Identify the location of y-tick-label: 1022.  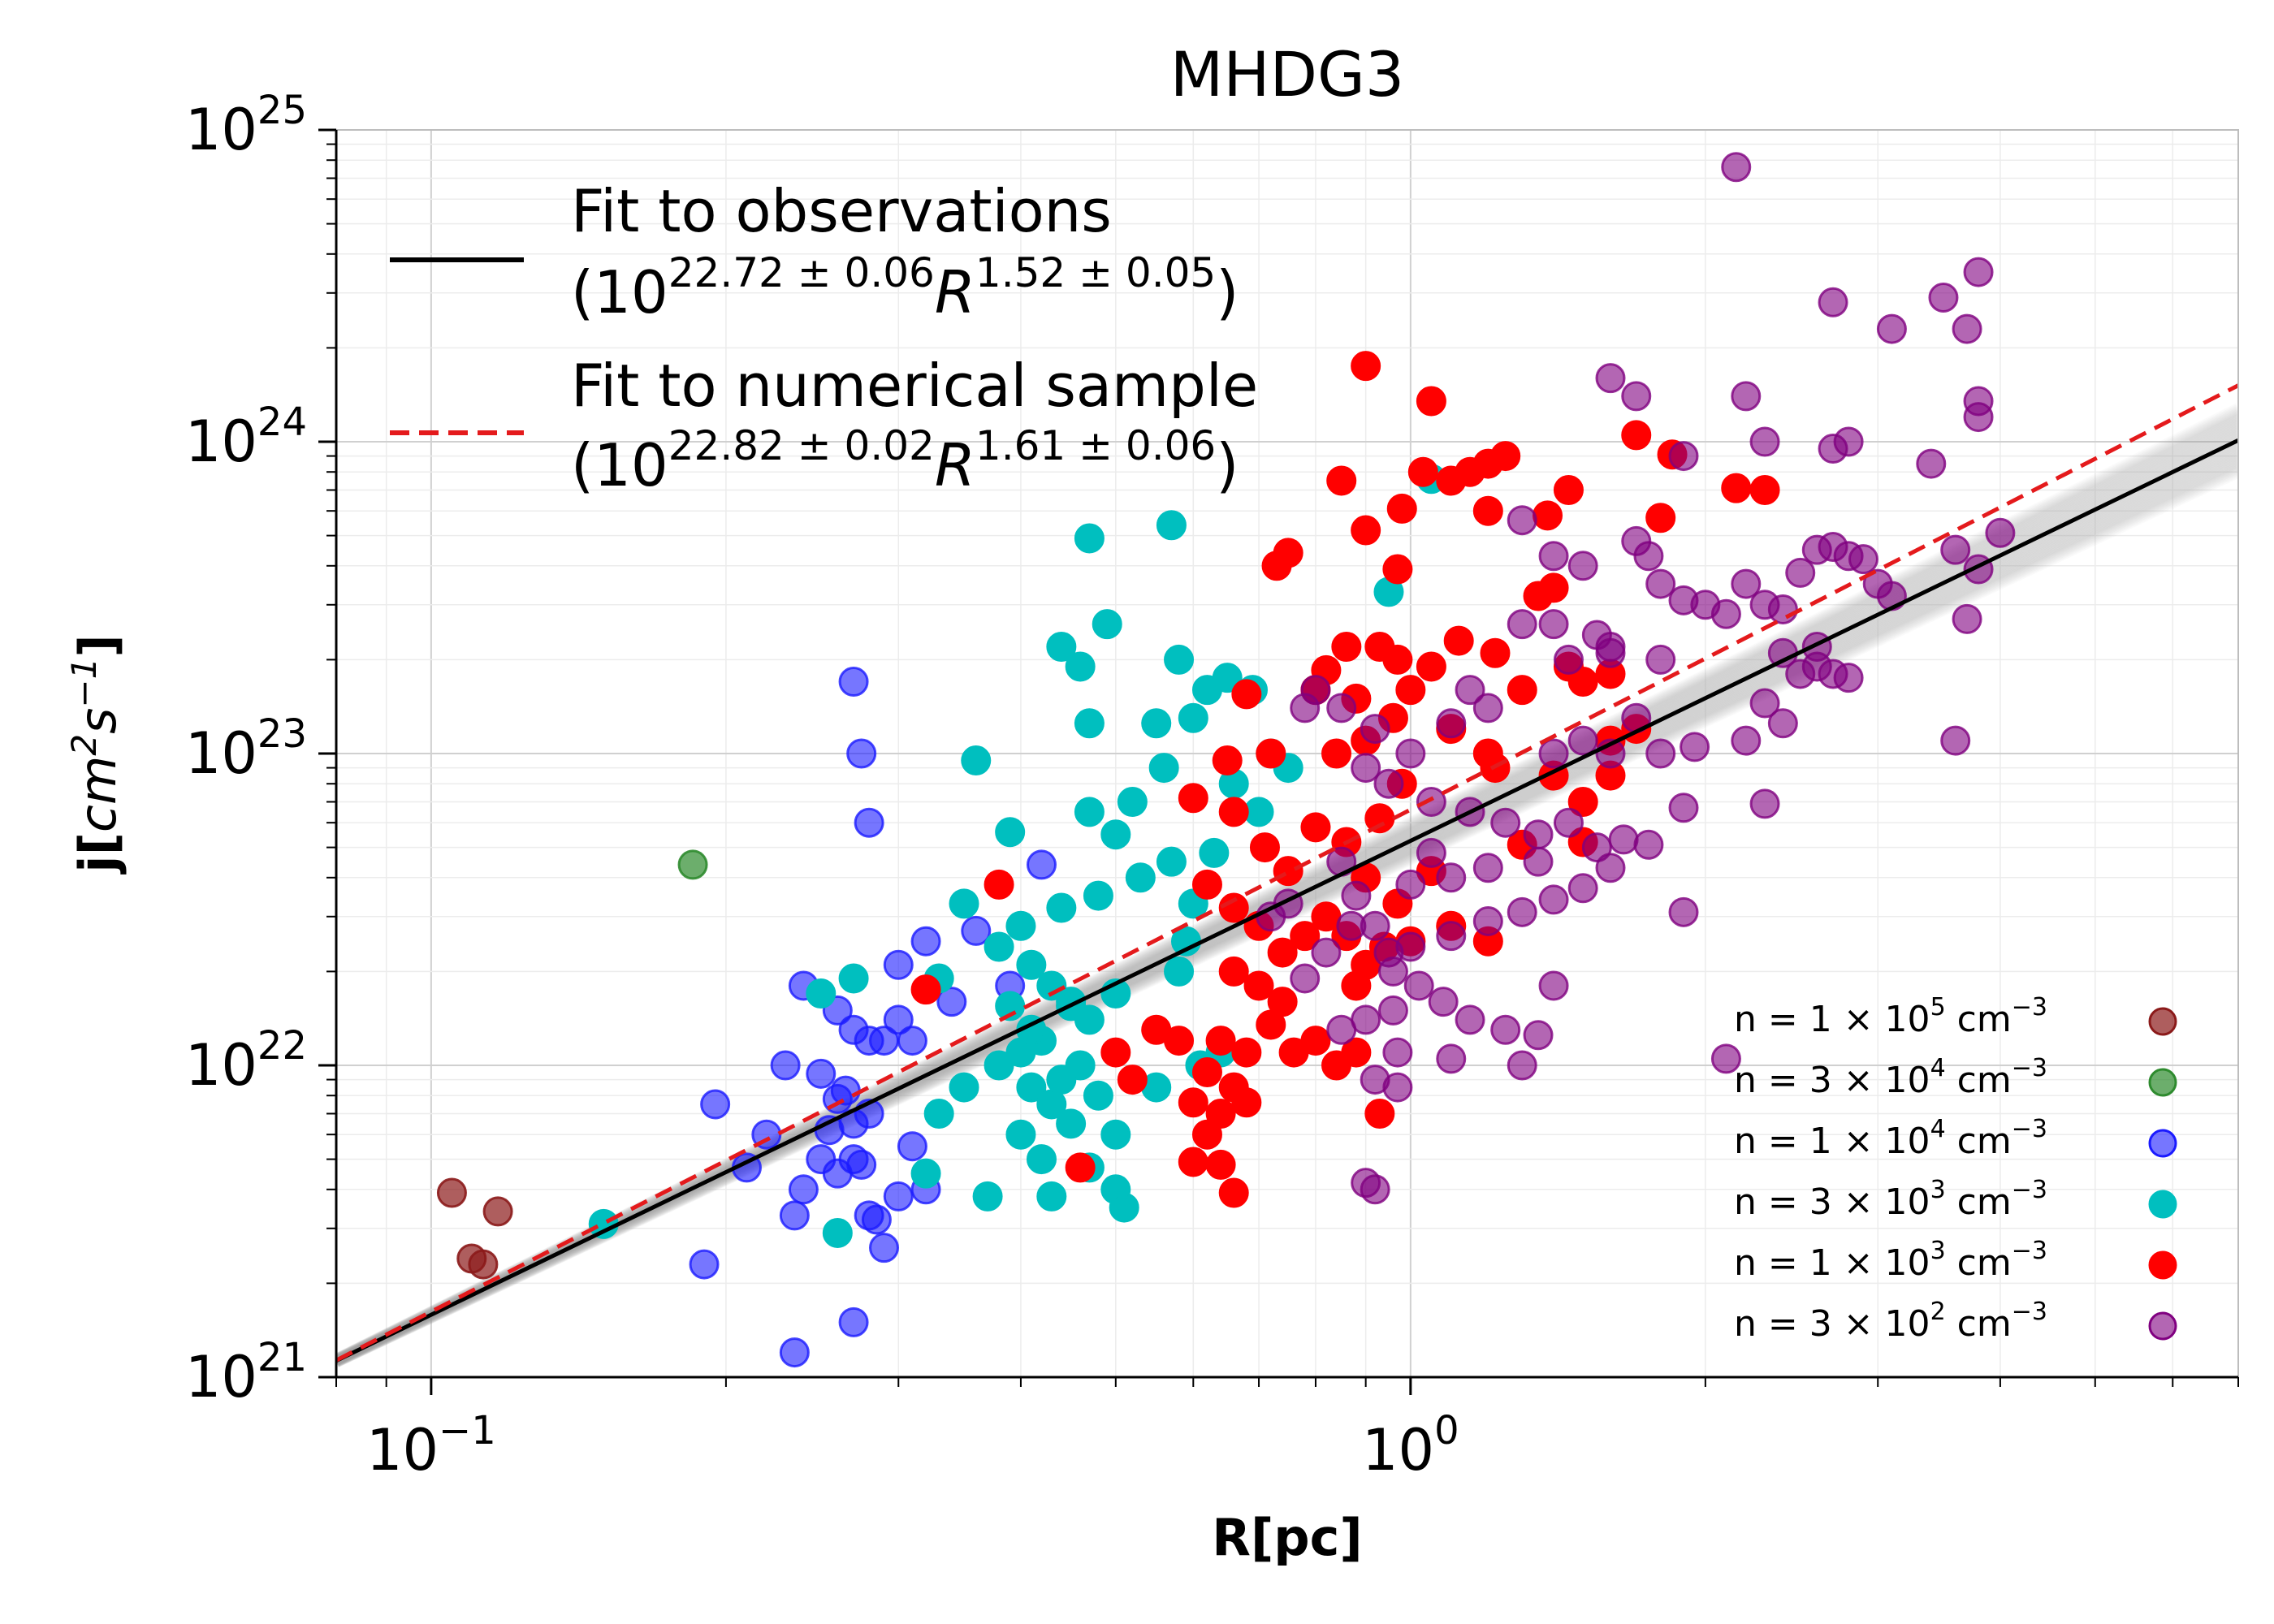
(246, 1061).